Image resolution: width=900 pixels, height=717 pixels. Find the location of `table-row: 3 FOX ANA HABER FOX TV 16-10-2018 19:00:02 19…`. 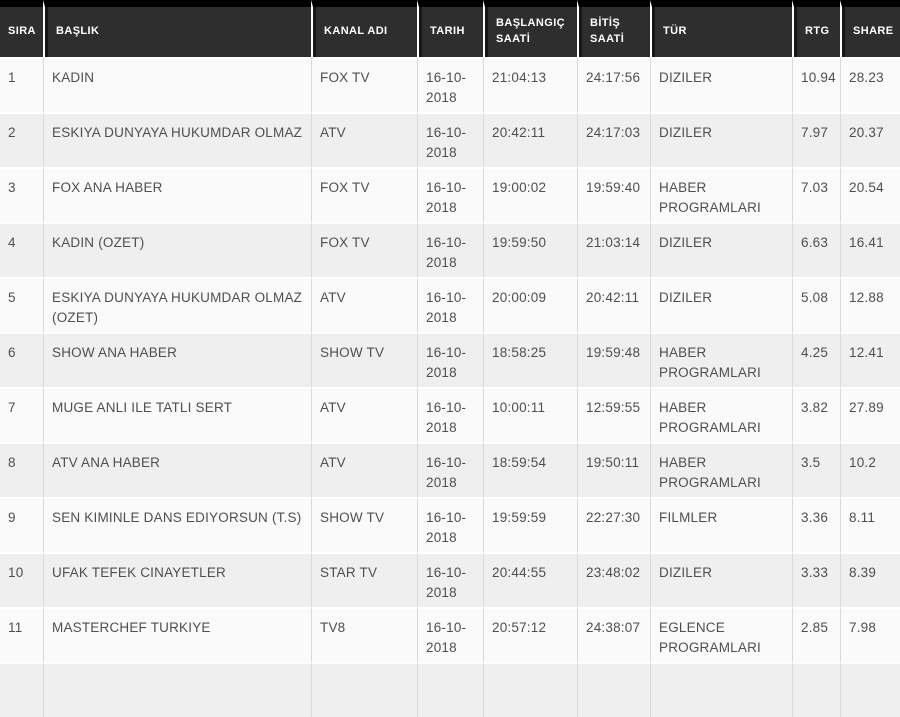

table-row: 3 FOX ANA HABER FOX TV 16-10-2018 19:00:02 19… is located at coordinates (450, 194).